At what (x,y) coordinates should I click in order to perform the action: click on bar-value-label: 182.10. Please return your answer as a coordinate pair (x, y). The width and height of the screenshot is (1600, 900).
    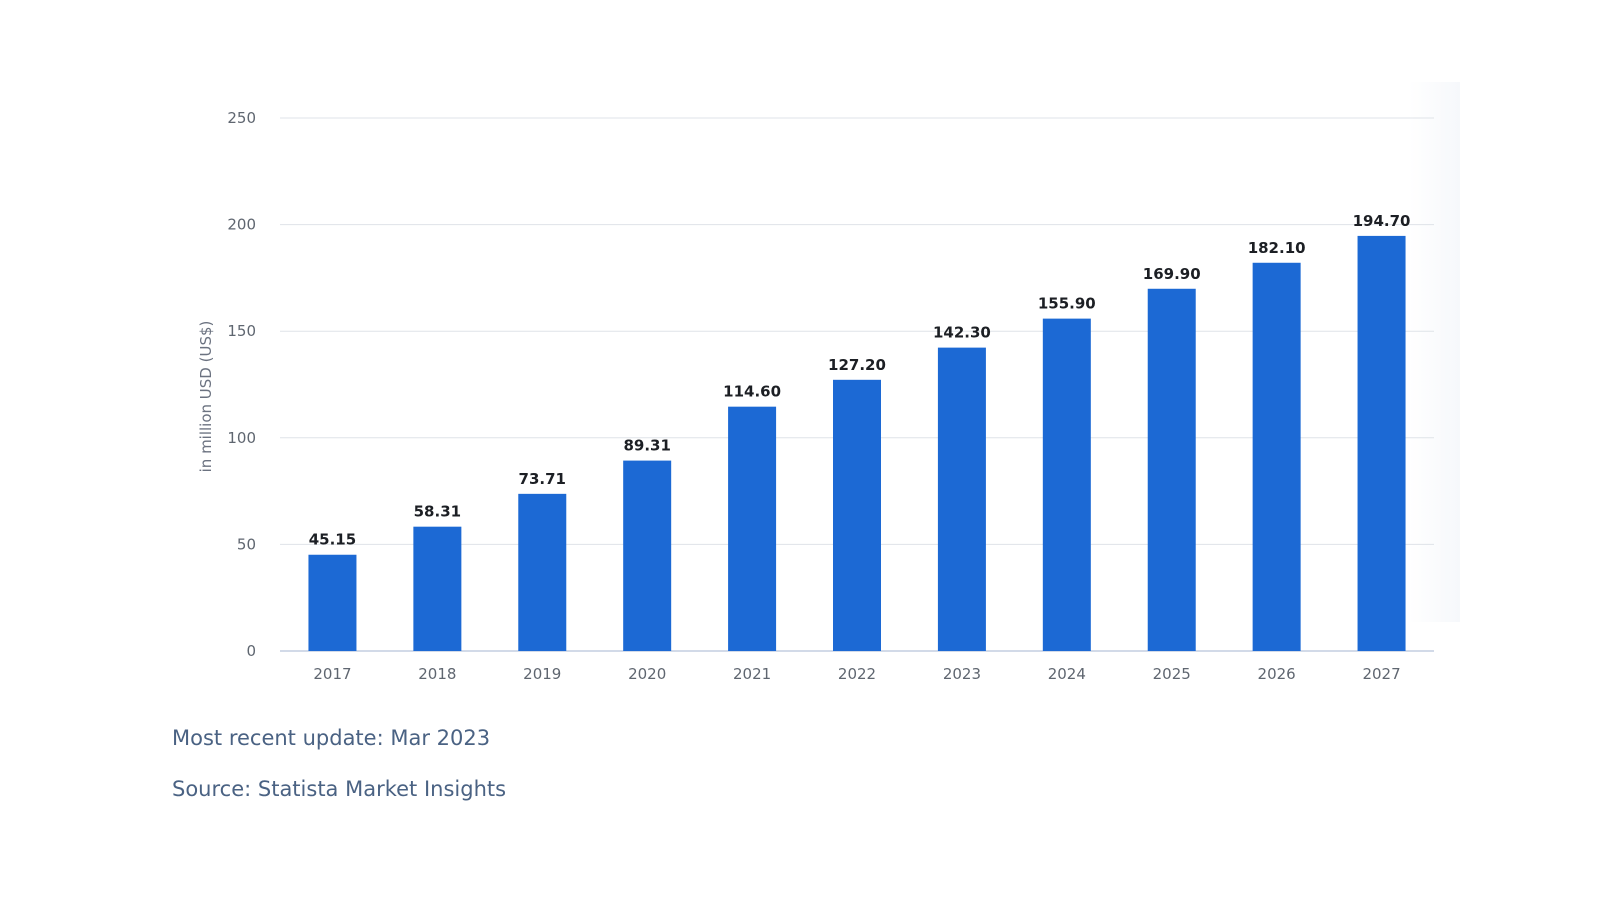
    Looking at the image, I should click on (1277, 248).